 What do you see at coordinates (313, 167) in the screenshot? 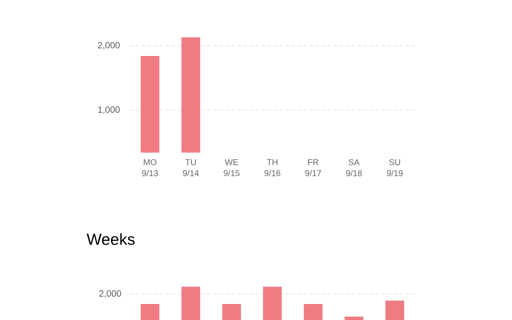
I see `x-tick-label: FR 9/17` at bounding box center [313, 167].